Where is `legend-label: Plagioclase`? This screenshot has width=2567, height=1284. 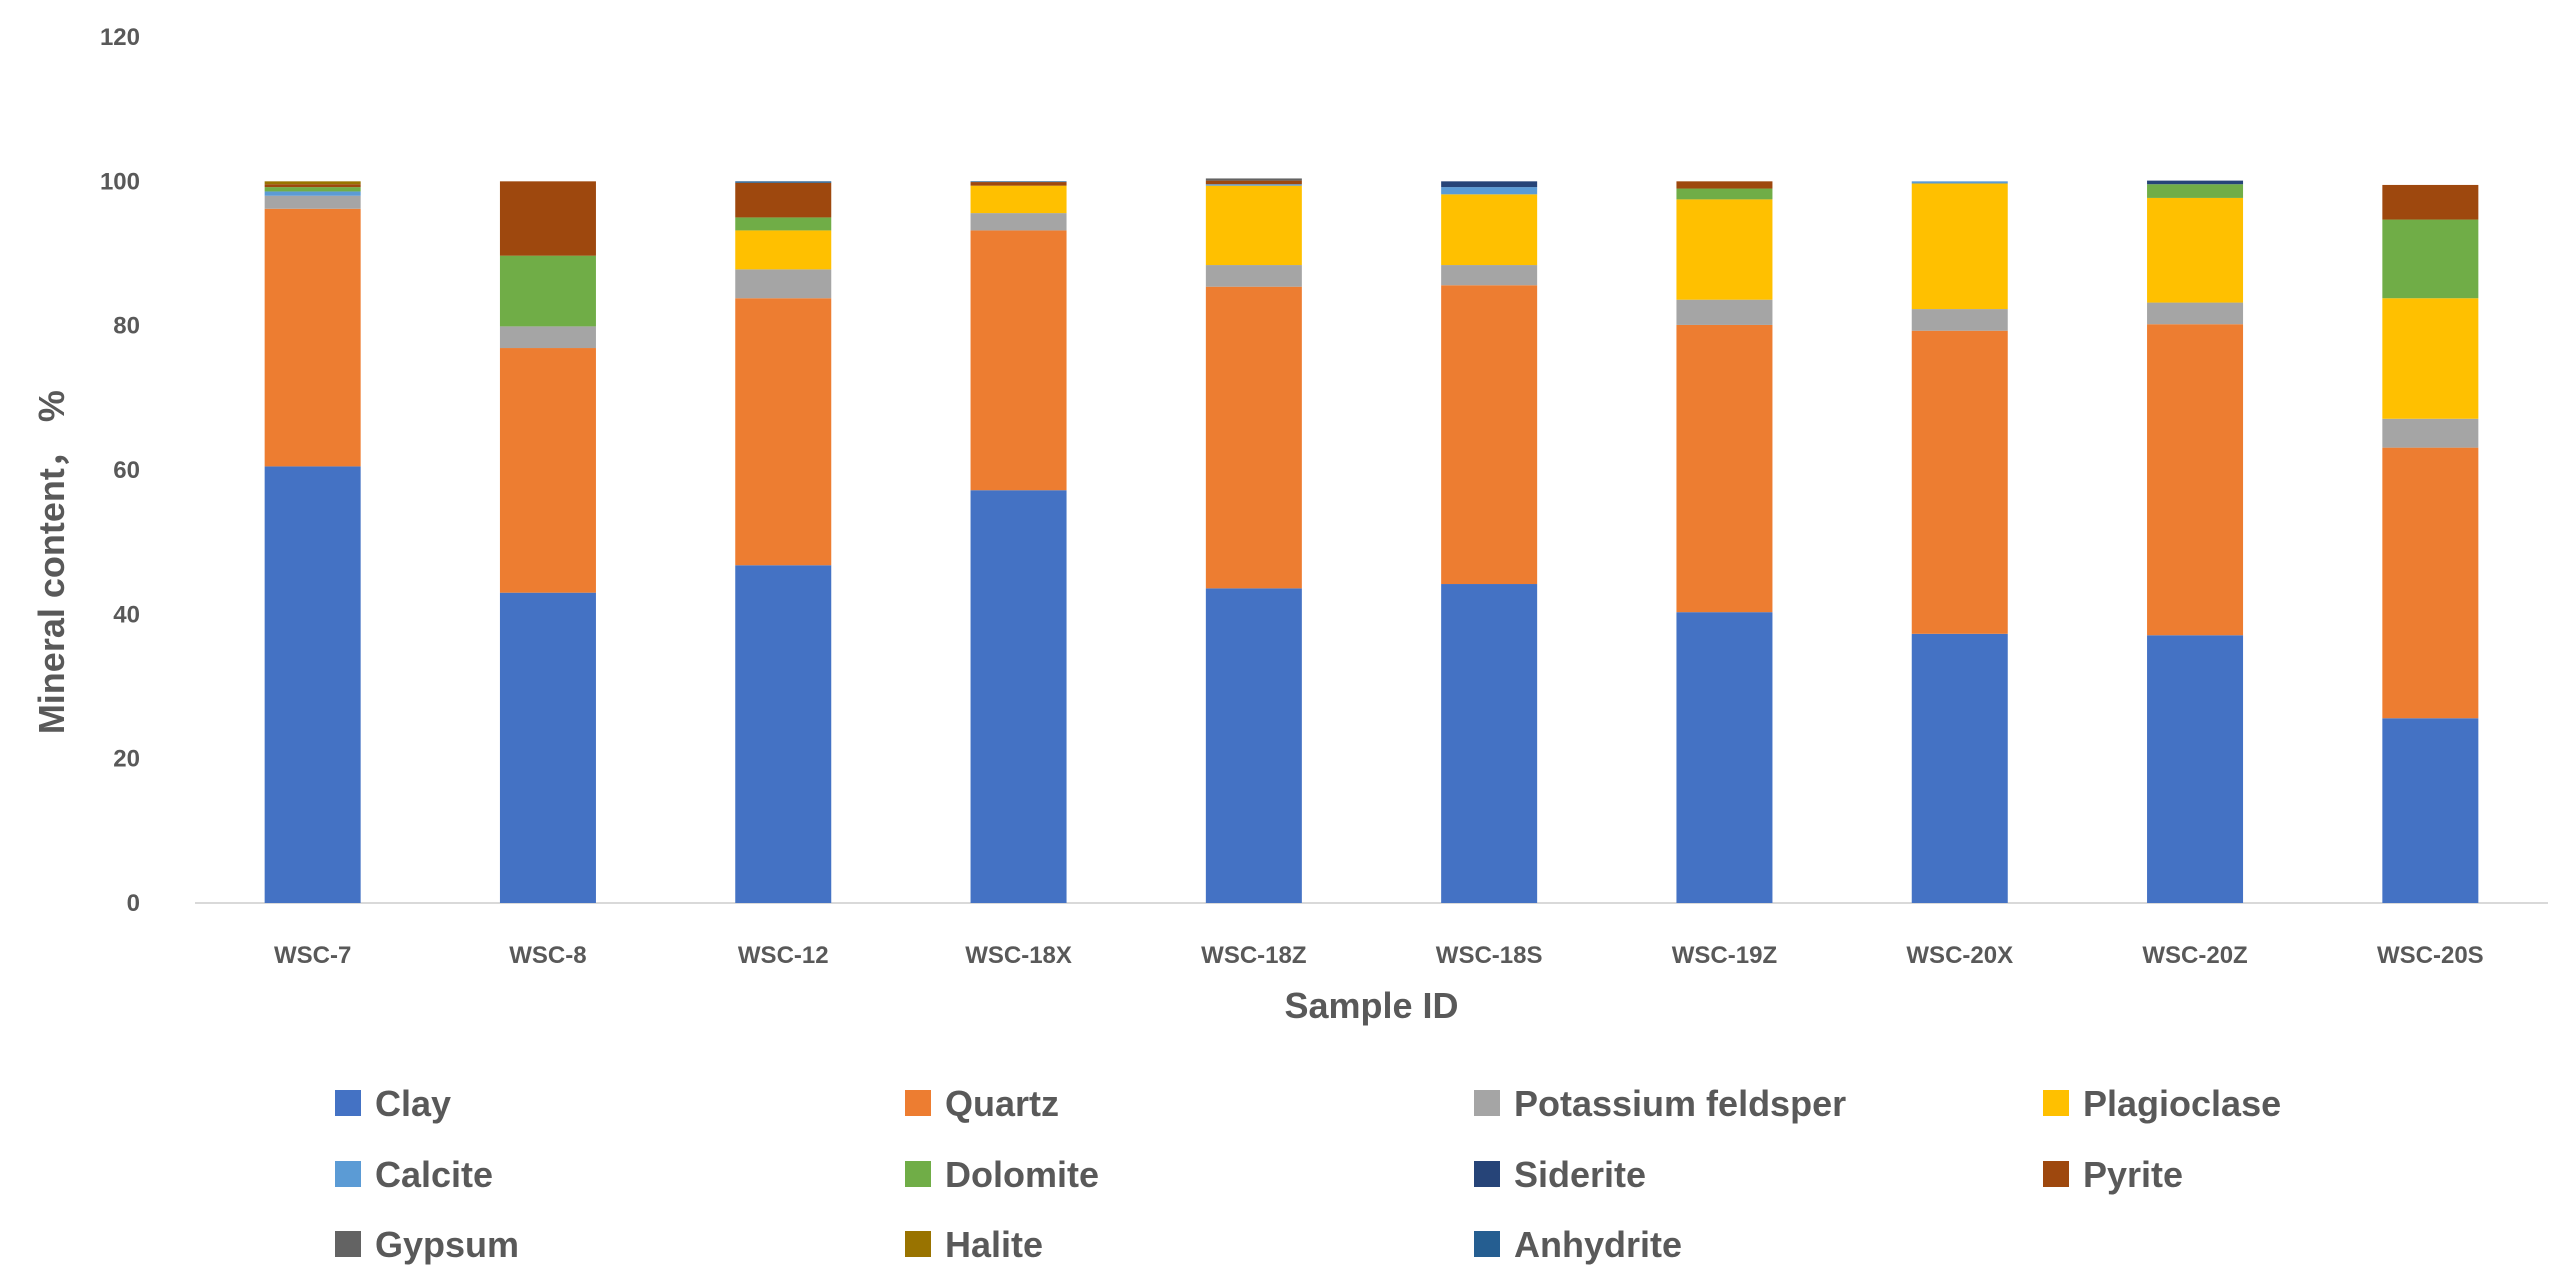 legend-label: Plagioclase is located at coordinates (2182, 1103).